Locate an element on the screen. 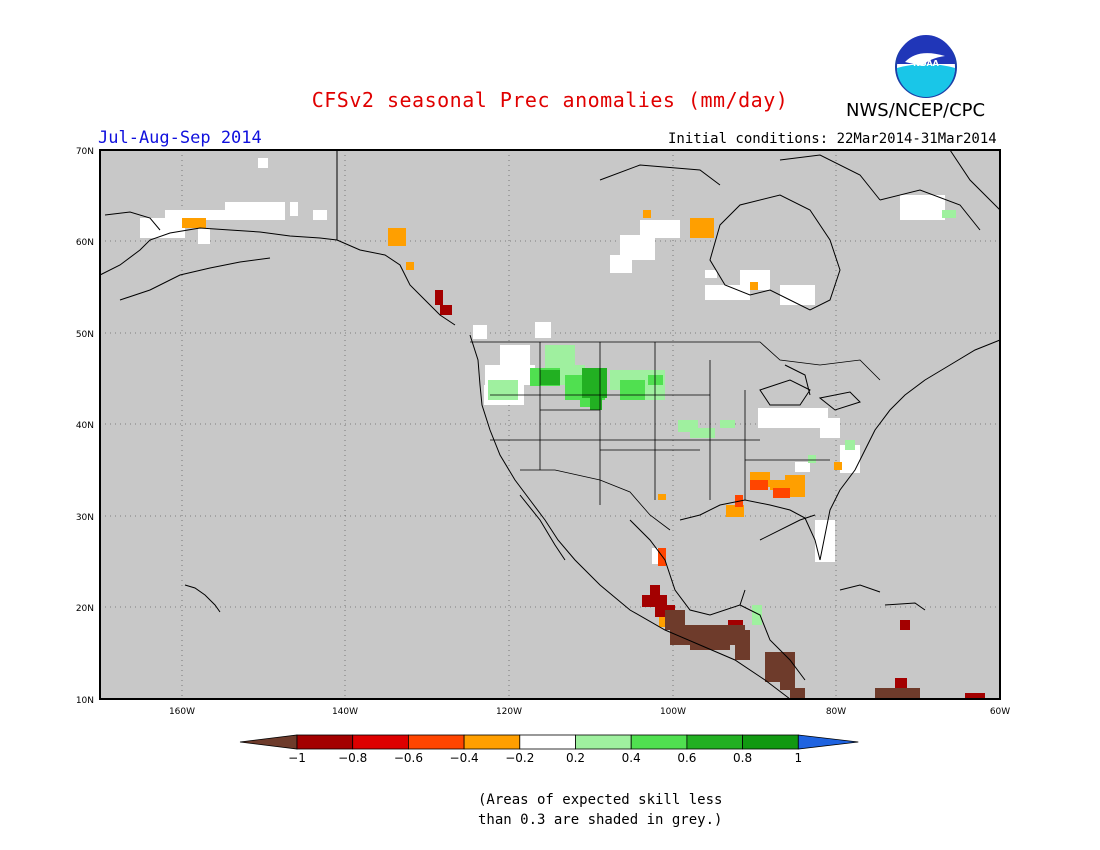 The width and height of the screenshot is (1100, 850). lat-label-60n: 60N is located at coordinates (85, 243).